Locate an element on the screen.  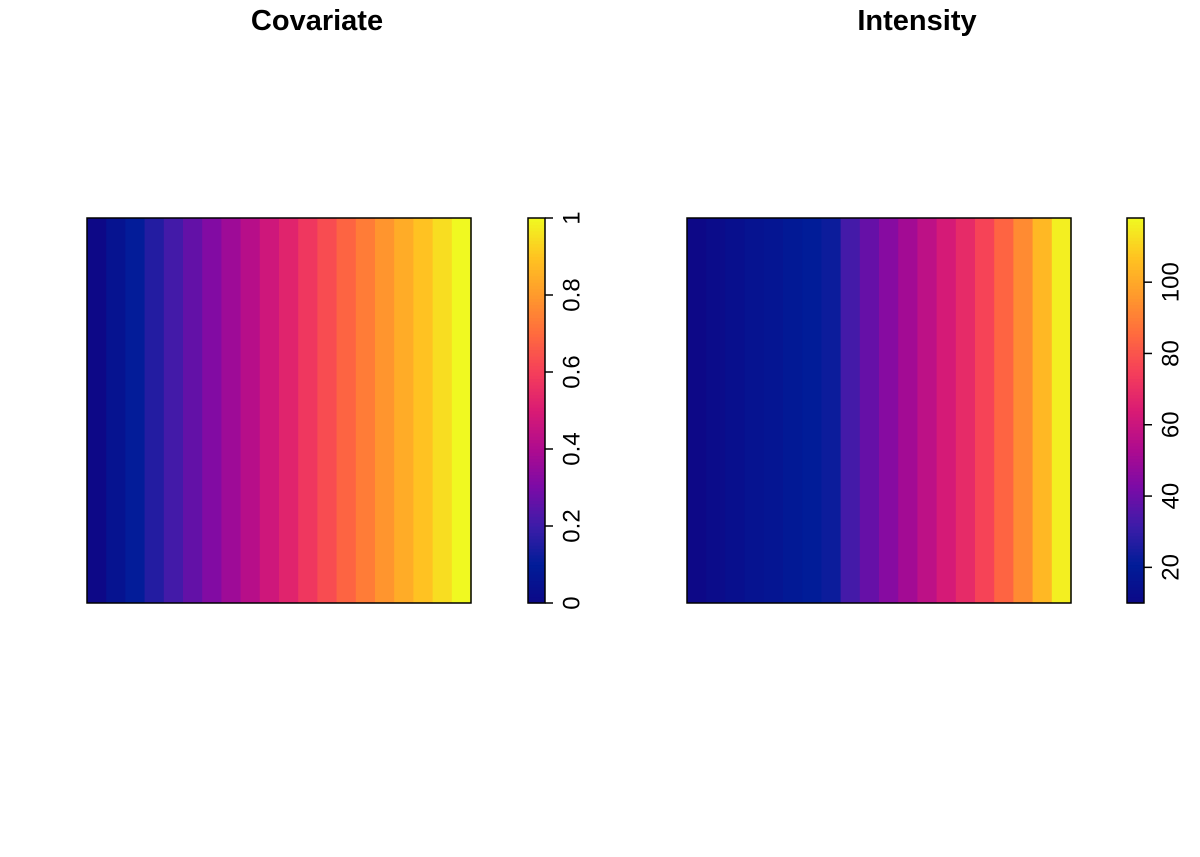
intensity-colorbar-tick-label: 20 is located at coordinates (1171, 567).